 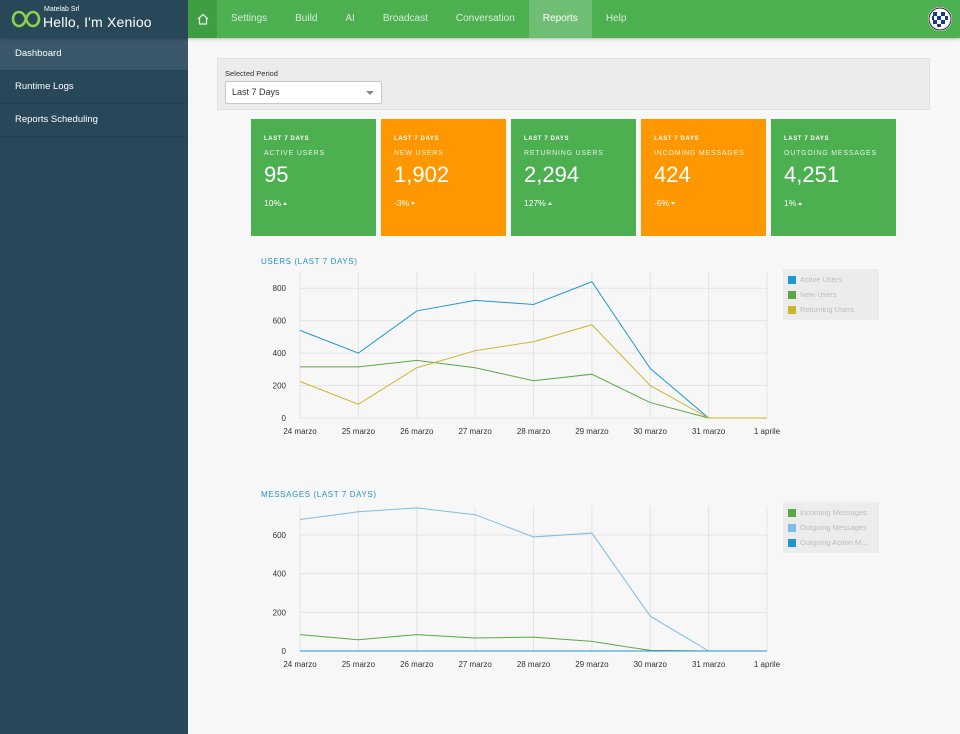 I want to click on avatar-pattern-icon, so click(x=940, y=19).